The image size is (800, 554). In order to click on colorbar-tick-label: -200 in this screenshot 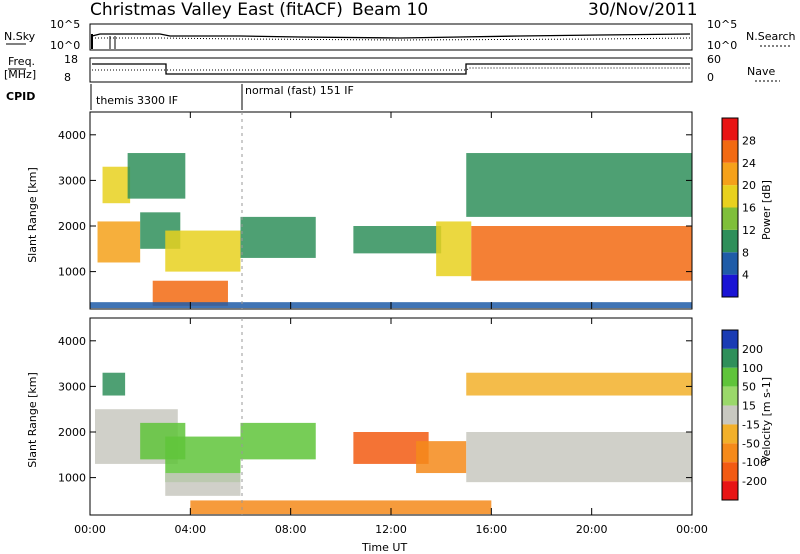, I will do `click(754, 481)`.